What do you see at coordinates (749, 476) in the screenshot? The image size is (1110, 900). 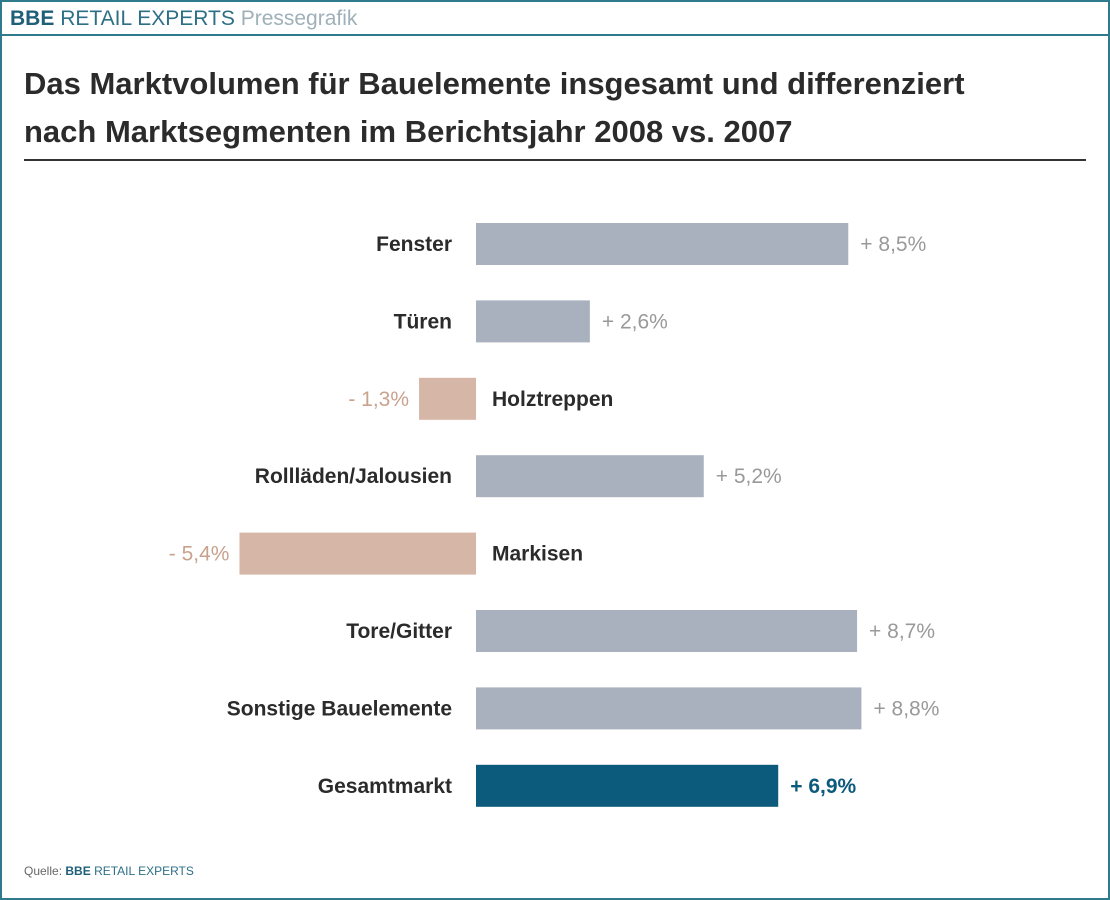 I see `value-label: + 5,2%` at bounding box center [749, 476].